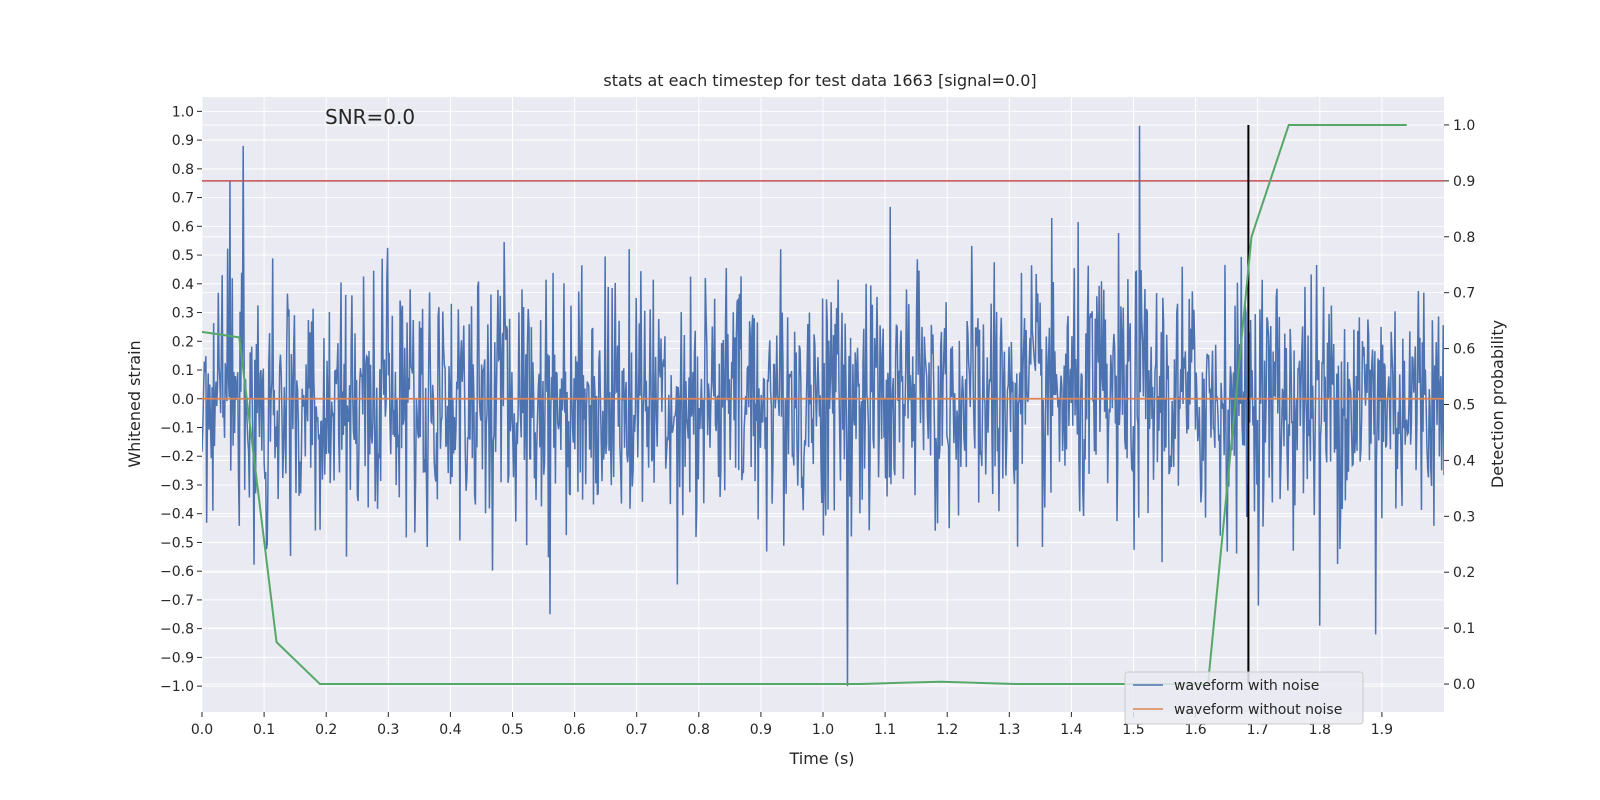 The image size is (1600, 800). What do you see at coordinates (183, 285) in the screenshot?
I see `y-tick-label-left: 0.4` at bounding box center [183, 285].